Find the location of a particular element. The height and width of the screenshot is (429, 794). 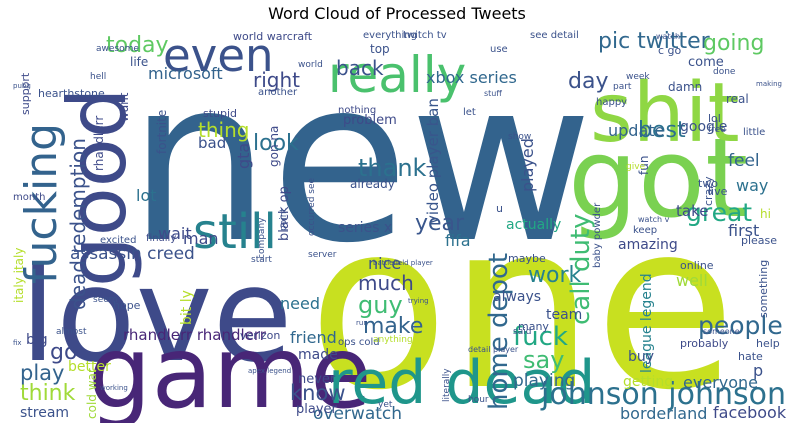

word-assassin-creed: assassin creed is located at coordinates (132, 254).